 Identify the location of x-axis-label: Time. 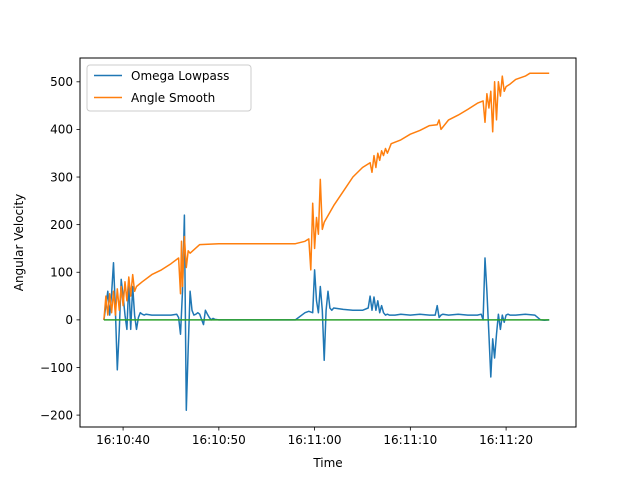
(327, 463).